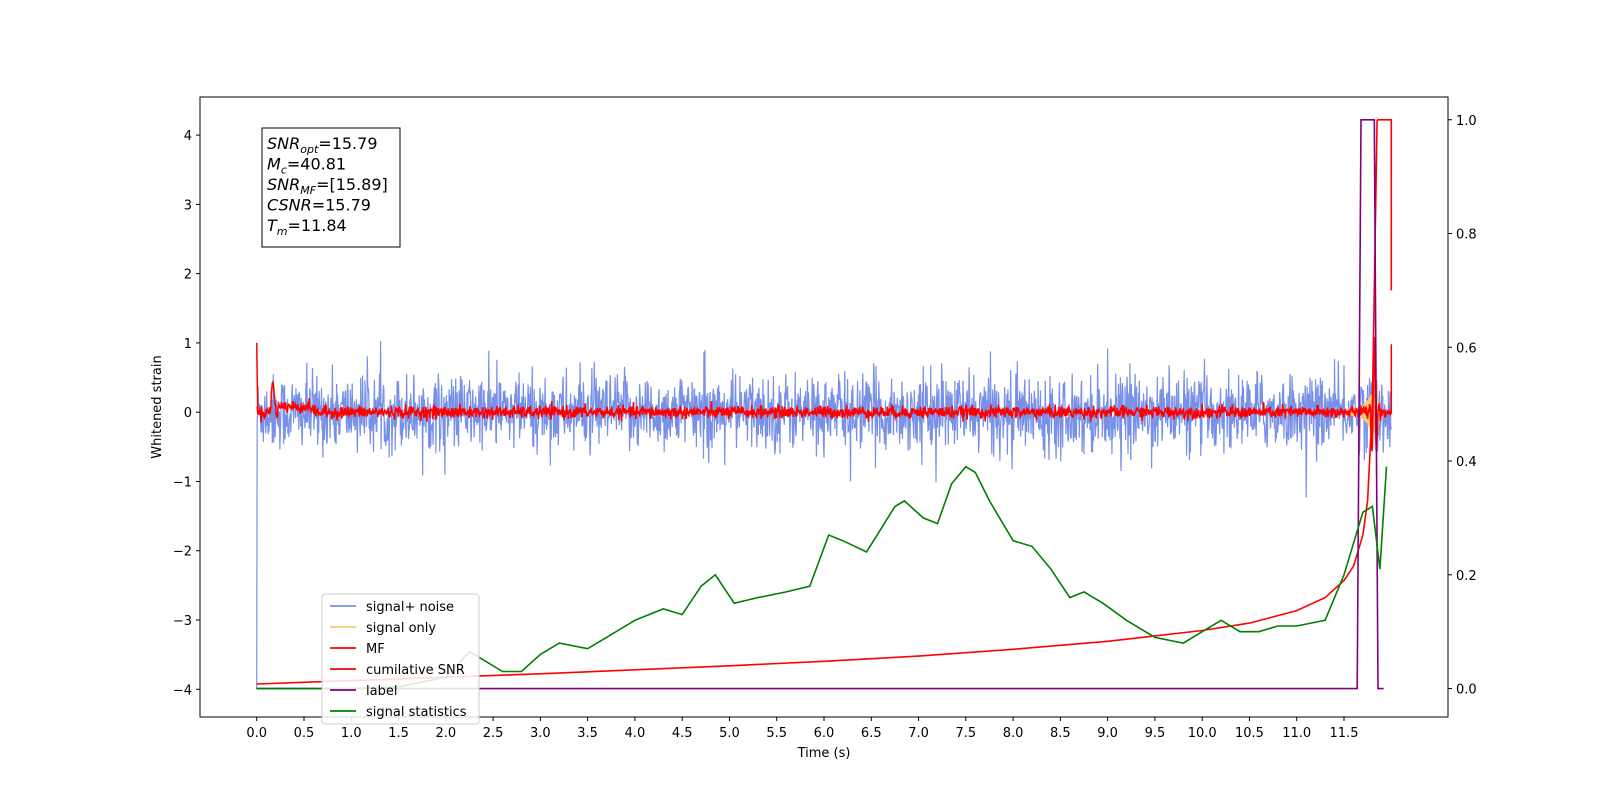 Image resolution: width=1600 pixels, height=800 pixels. I want to click on y-tick-label: −2, so click(182, 552).